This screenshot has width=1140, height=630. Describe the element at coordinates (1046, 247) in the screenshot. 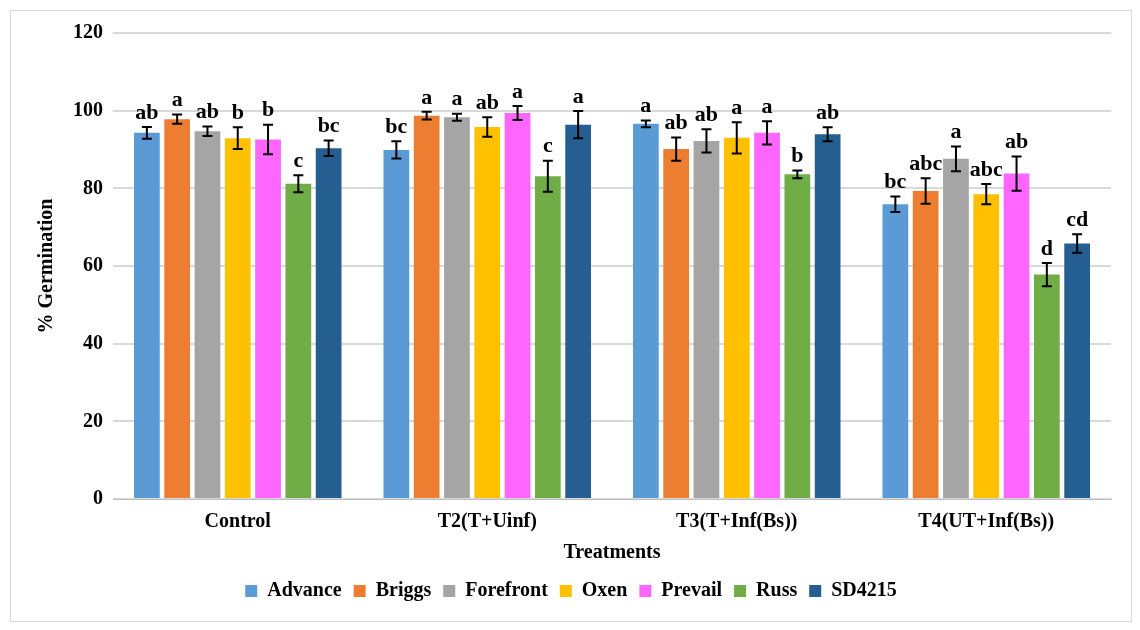

I see `data-label: d` at that location.